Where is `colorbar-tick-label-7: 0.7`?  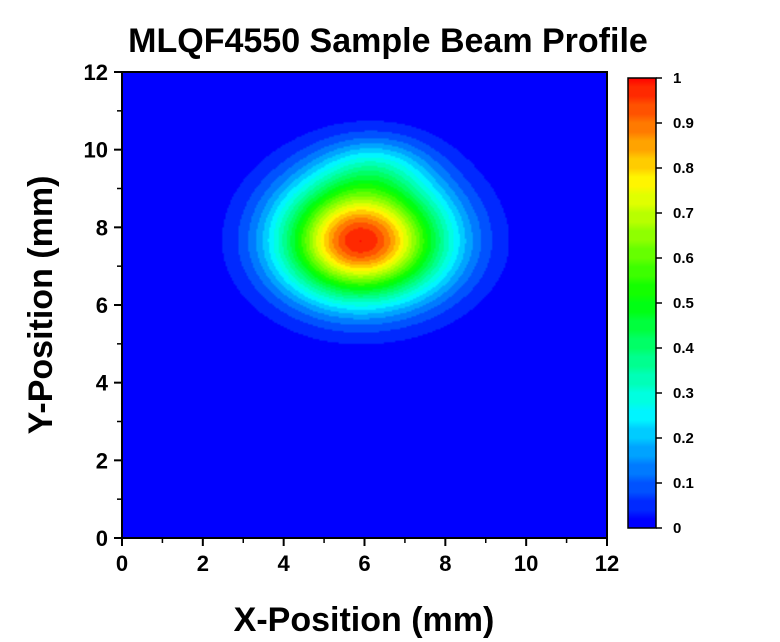
colorbar-tick-label-7: 0.7 is located at coordinates (683, 213).